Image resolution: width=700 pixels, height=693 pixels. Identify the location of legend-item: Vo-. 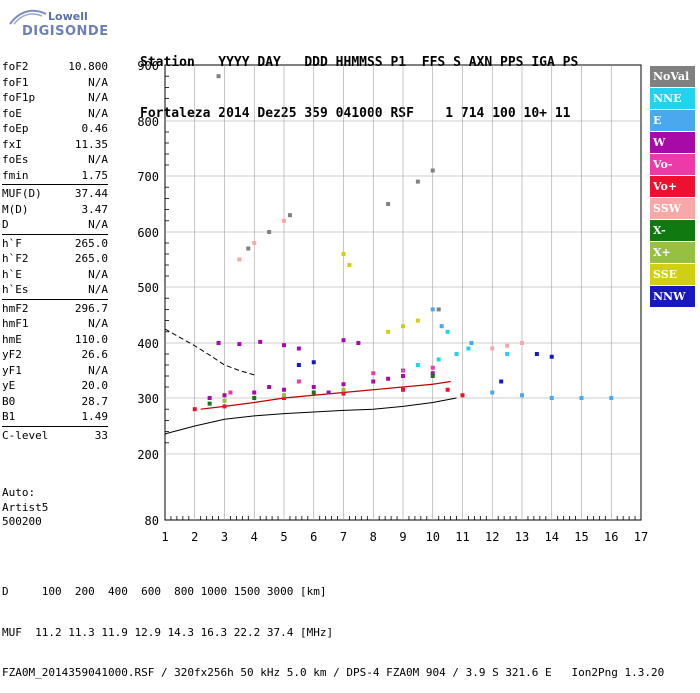
(672, 164).